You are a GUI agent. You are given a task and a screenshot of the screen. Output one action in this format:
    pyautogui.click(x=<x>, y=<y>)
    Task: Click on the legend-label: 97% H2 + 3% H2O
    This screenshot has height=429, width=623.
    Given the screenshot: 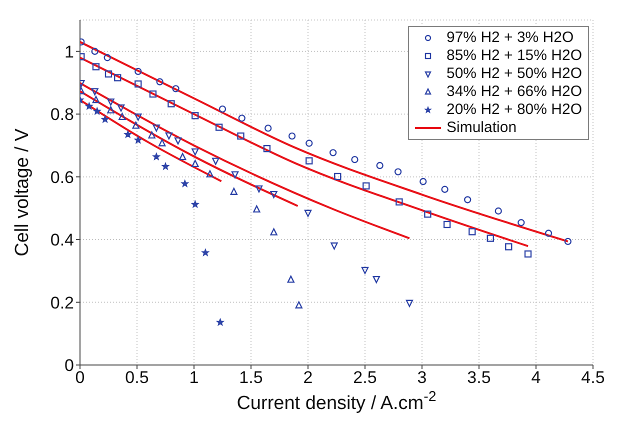 What is the action you would take?
    pyautogui.click(x=510, y=38)
    